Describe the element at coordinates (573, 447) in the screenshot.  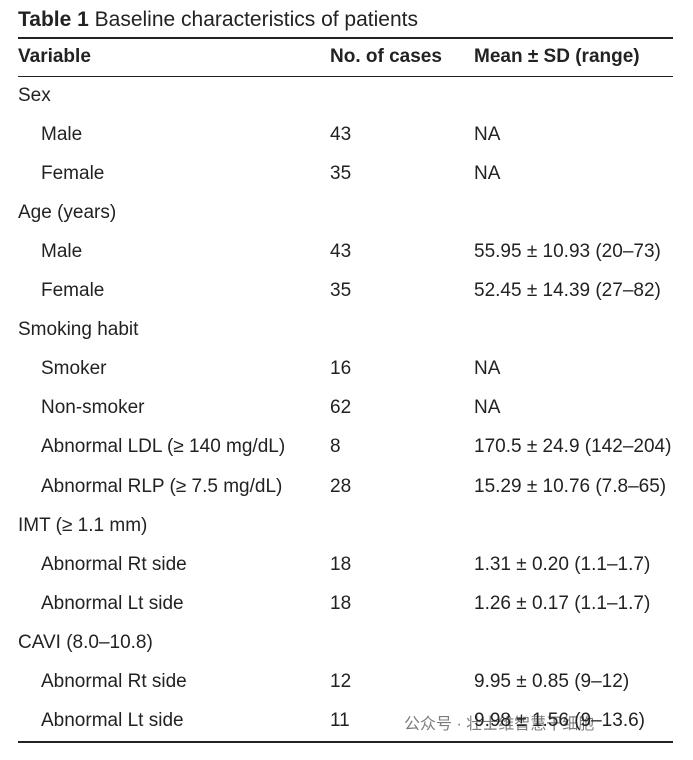
I see `mean-cell: 170.5 ± 24.9 (142–204)` at that location.